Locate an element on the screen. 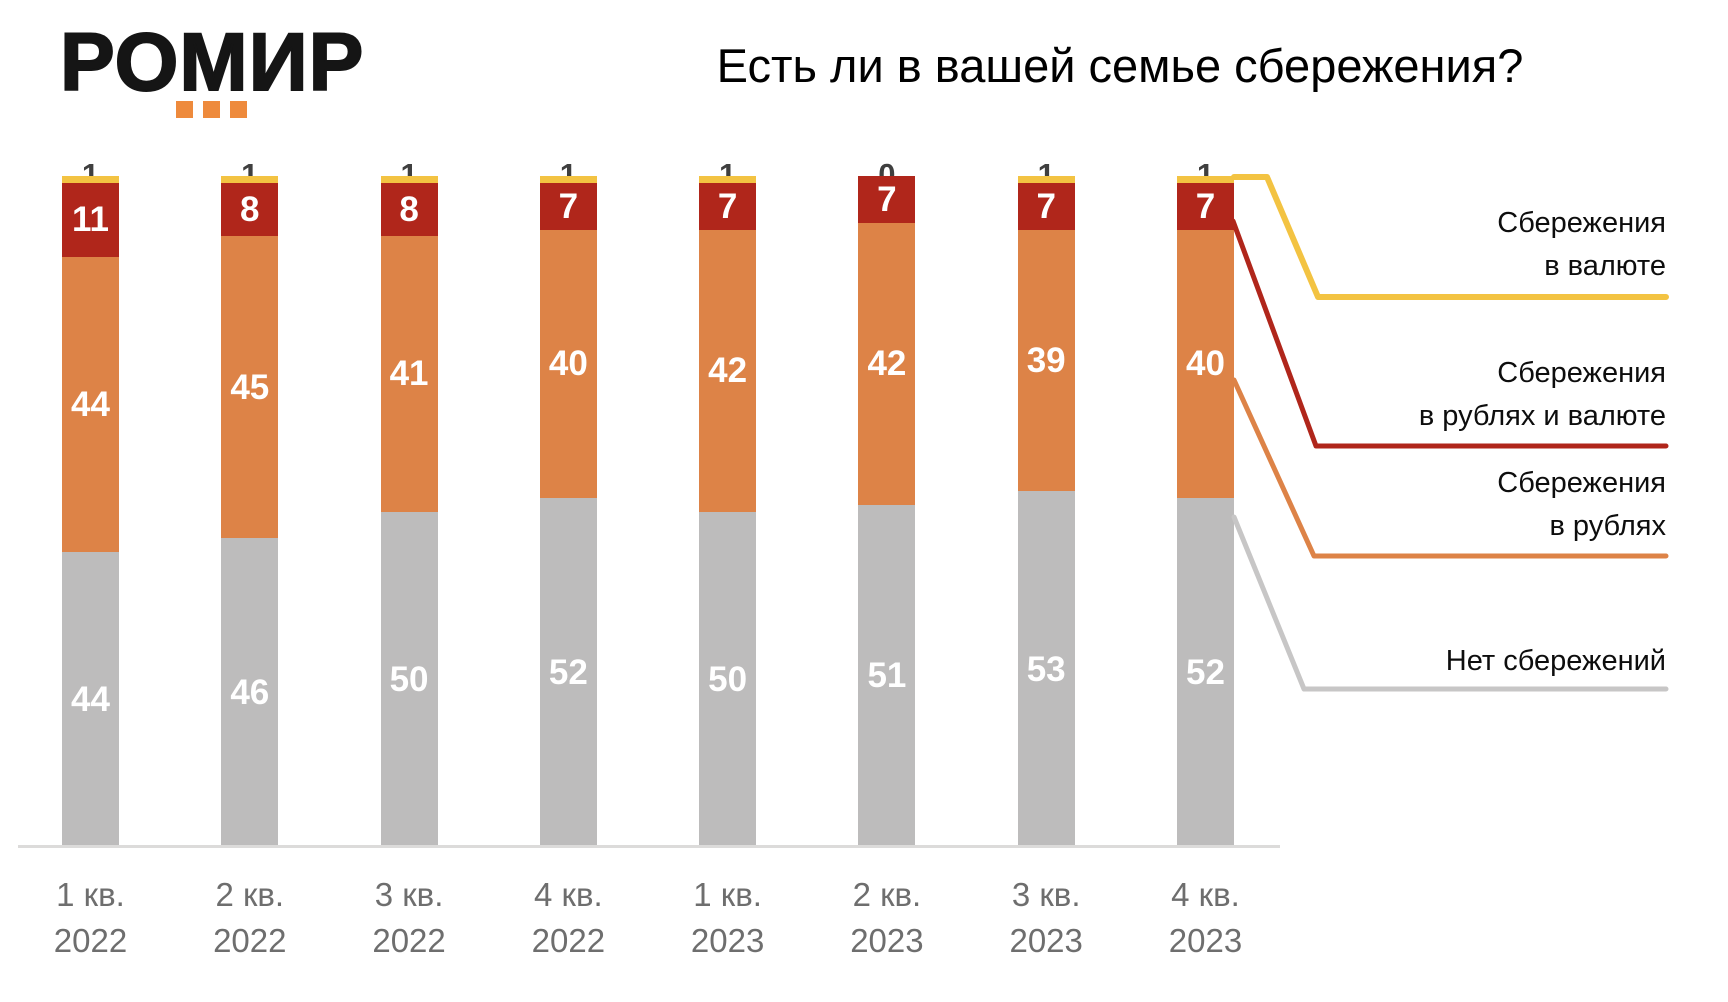  bar-4-2022: 1 7 40 52 is located at coordinates (568, 503).